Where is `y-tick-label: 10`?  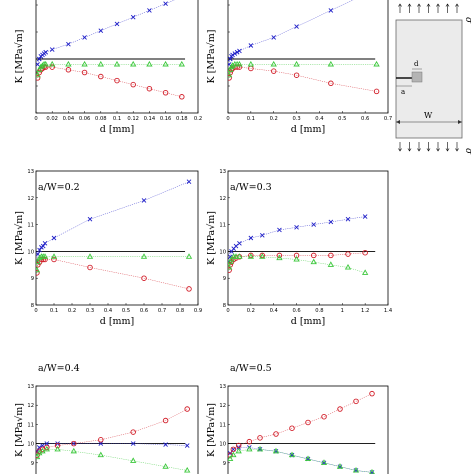 y-tick-label: 10 is located at coordinates (222, 445).